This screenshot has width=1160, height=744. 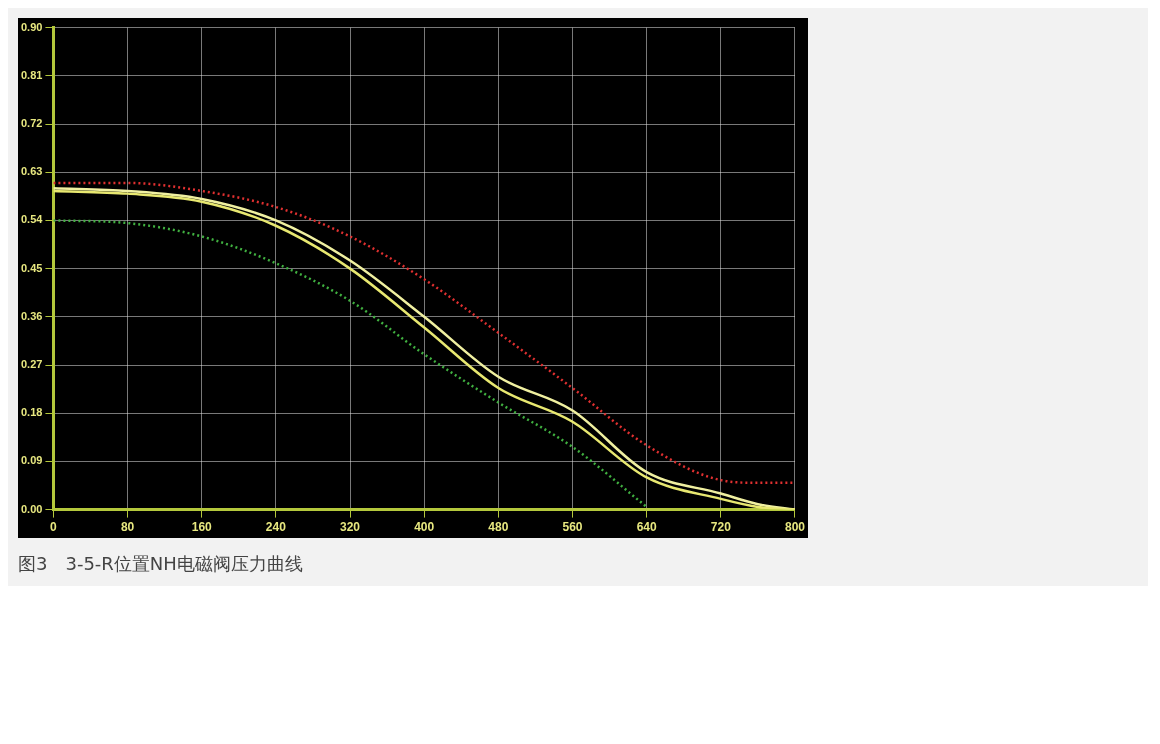 What do you see at coordinates (647, 527) in the screenshot?
I see `x-tick-label: 640` at bounding box center [647, 527].